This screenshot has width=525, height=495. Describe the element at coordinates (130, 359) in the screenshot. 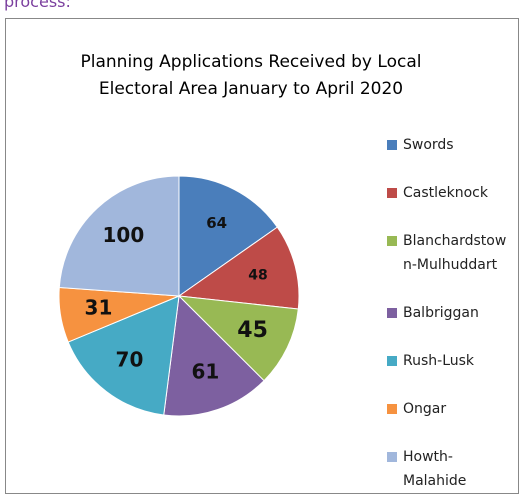

I see `data-label: 70` at that location.